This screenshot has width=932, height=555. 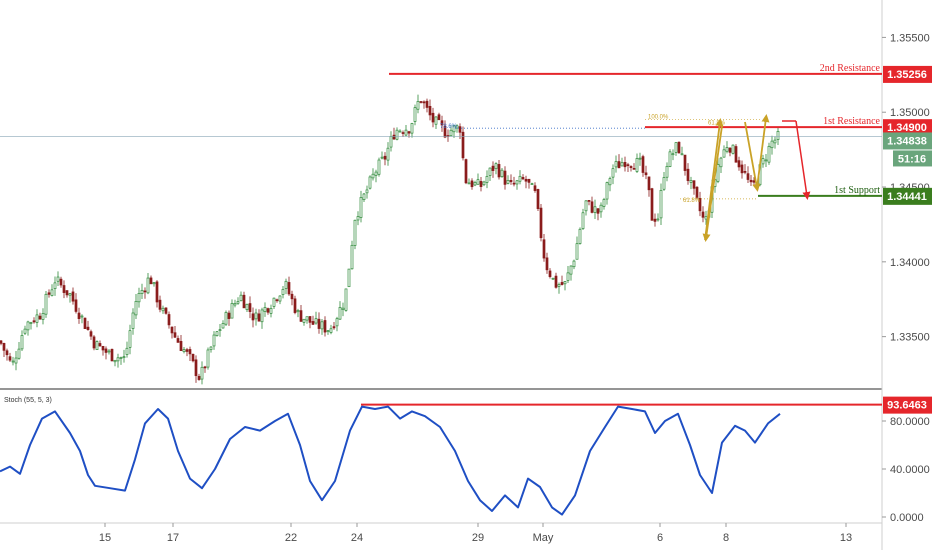 I want to click on last-price-text: 1.34838, so click(x=907, y=141).